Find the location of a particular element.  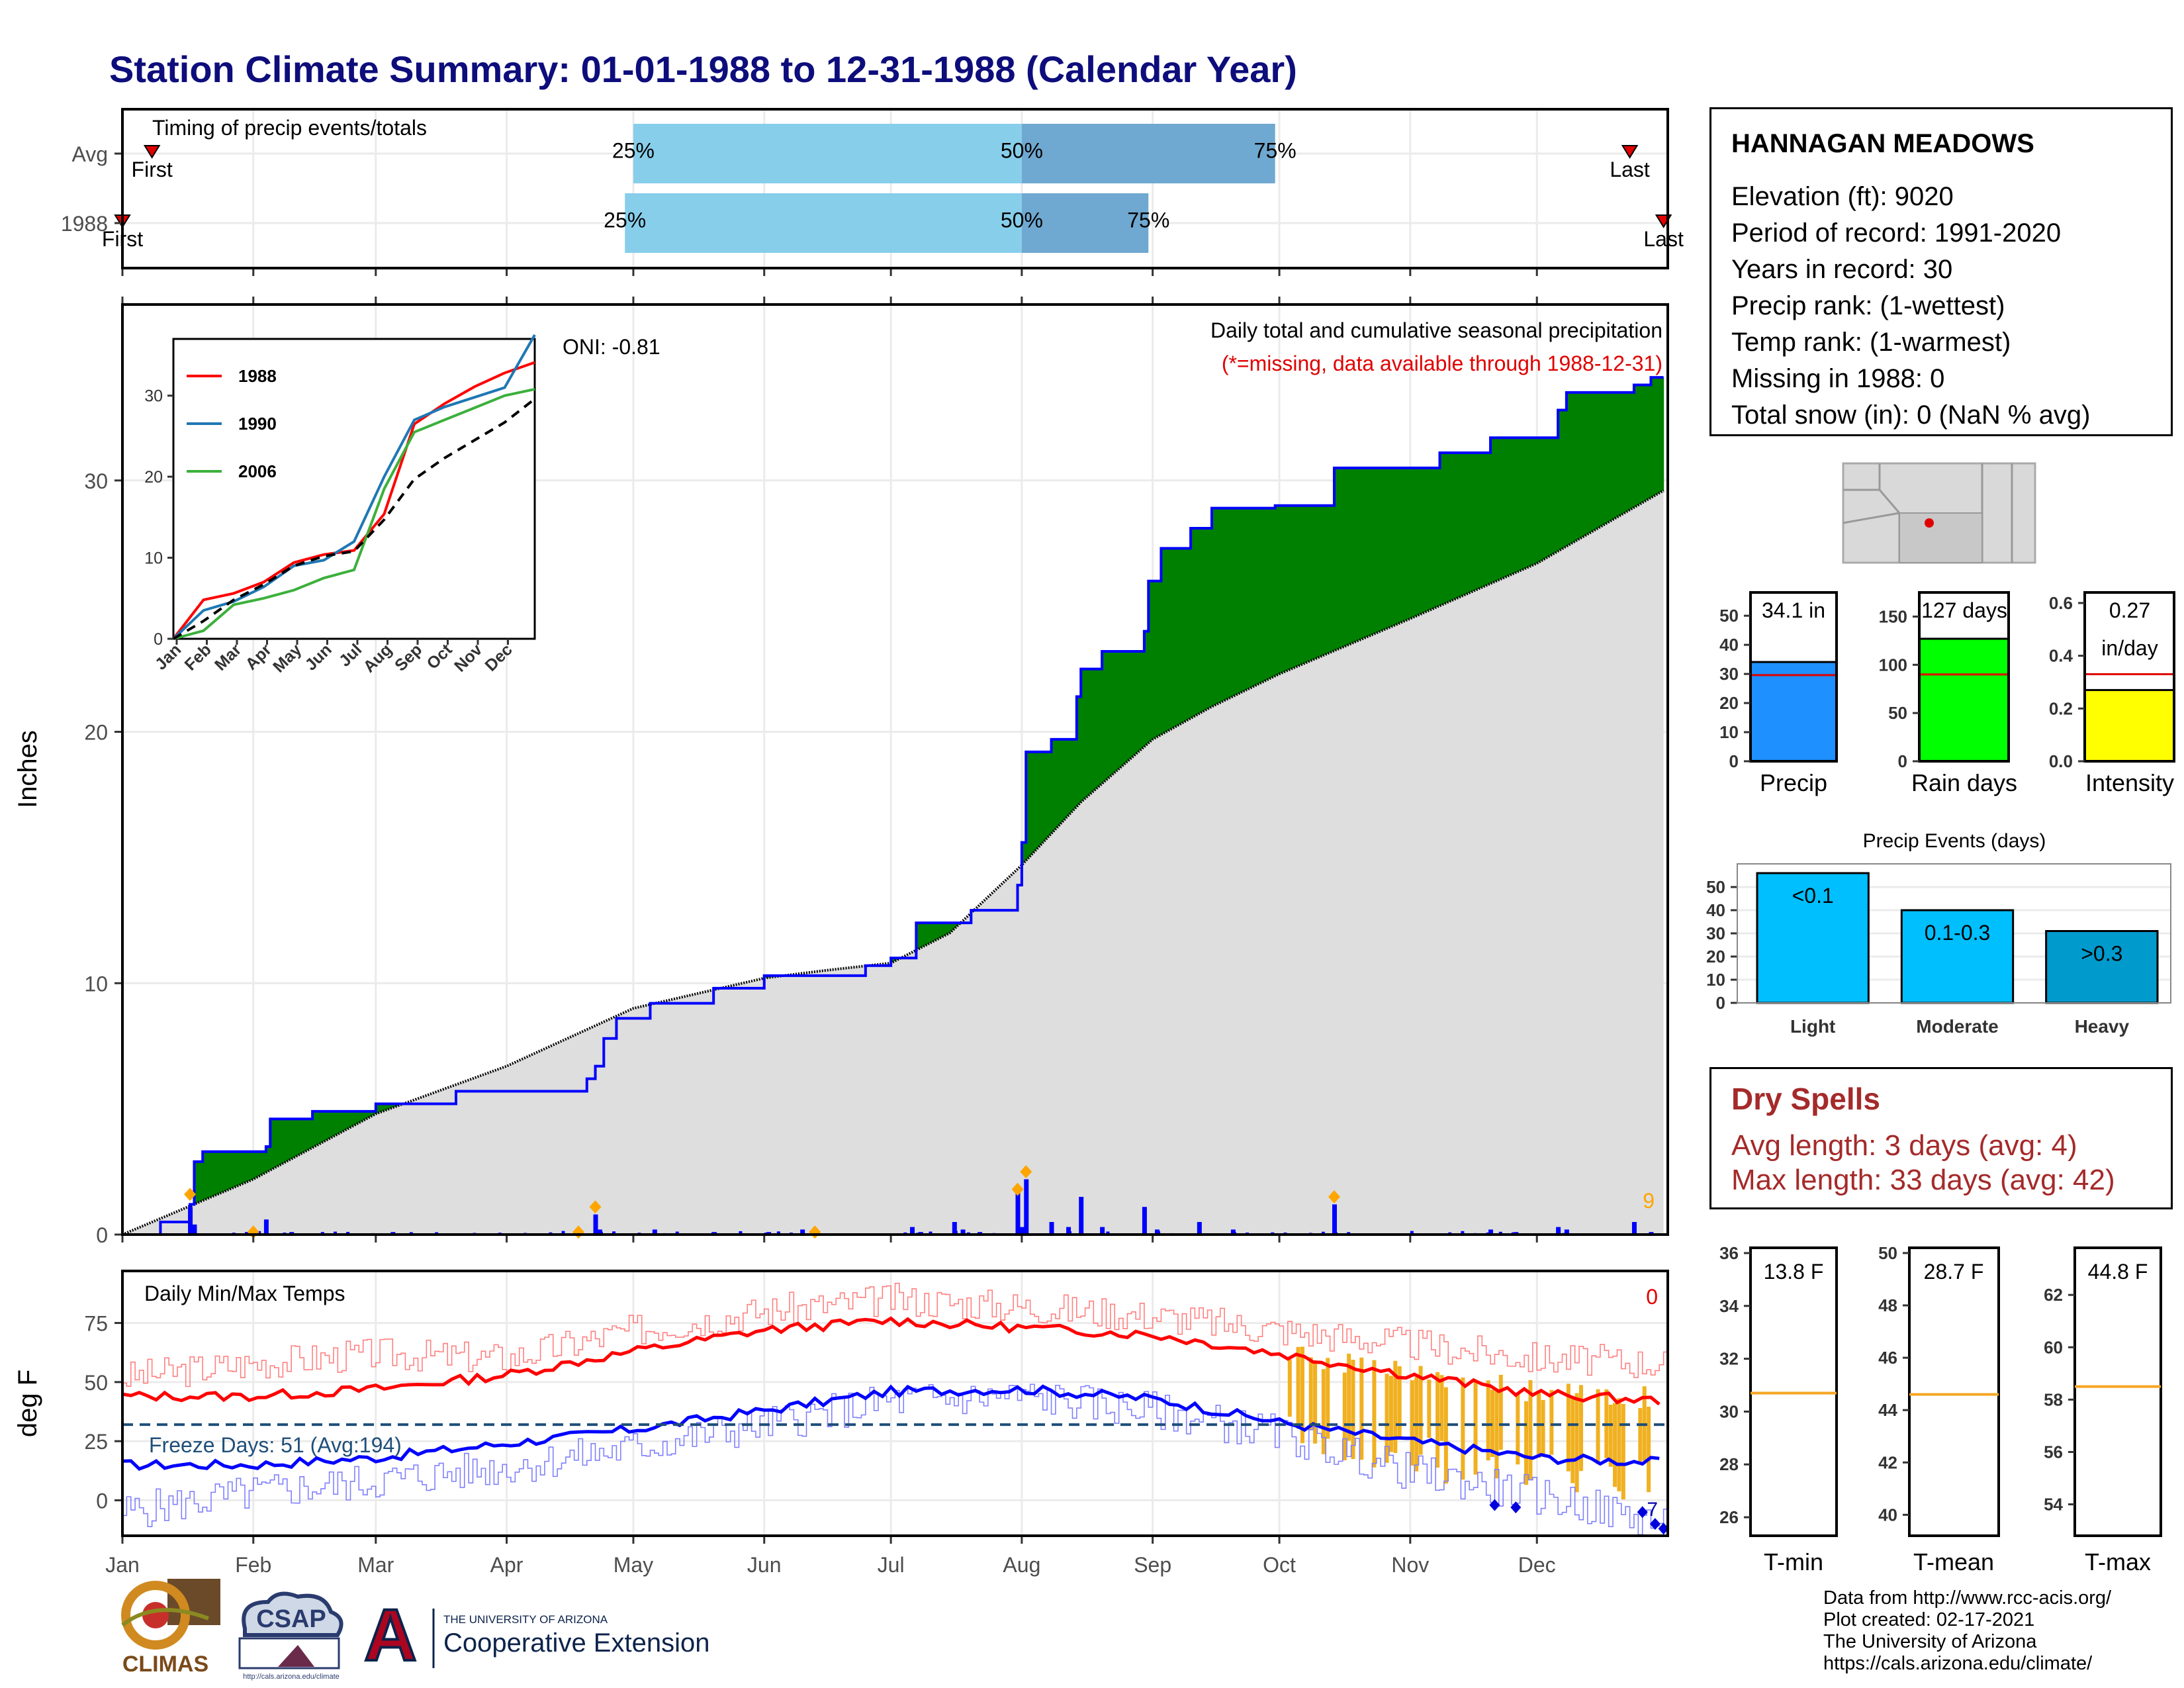

intensity-y-tick-label: 0.0 is located at coordinates (2061, 761).